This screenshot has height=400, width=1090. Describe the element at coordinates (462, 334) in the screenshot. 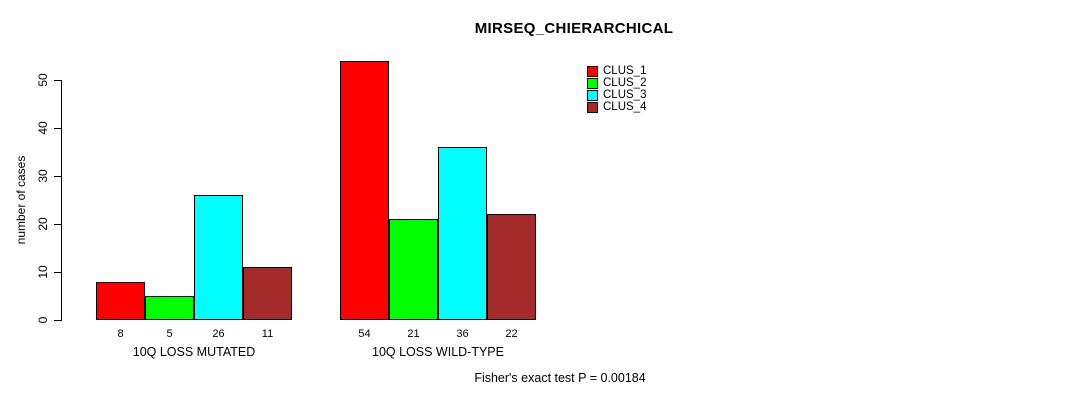

I see `bar-value-label: 36` at that location.